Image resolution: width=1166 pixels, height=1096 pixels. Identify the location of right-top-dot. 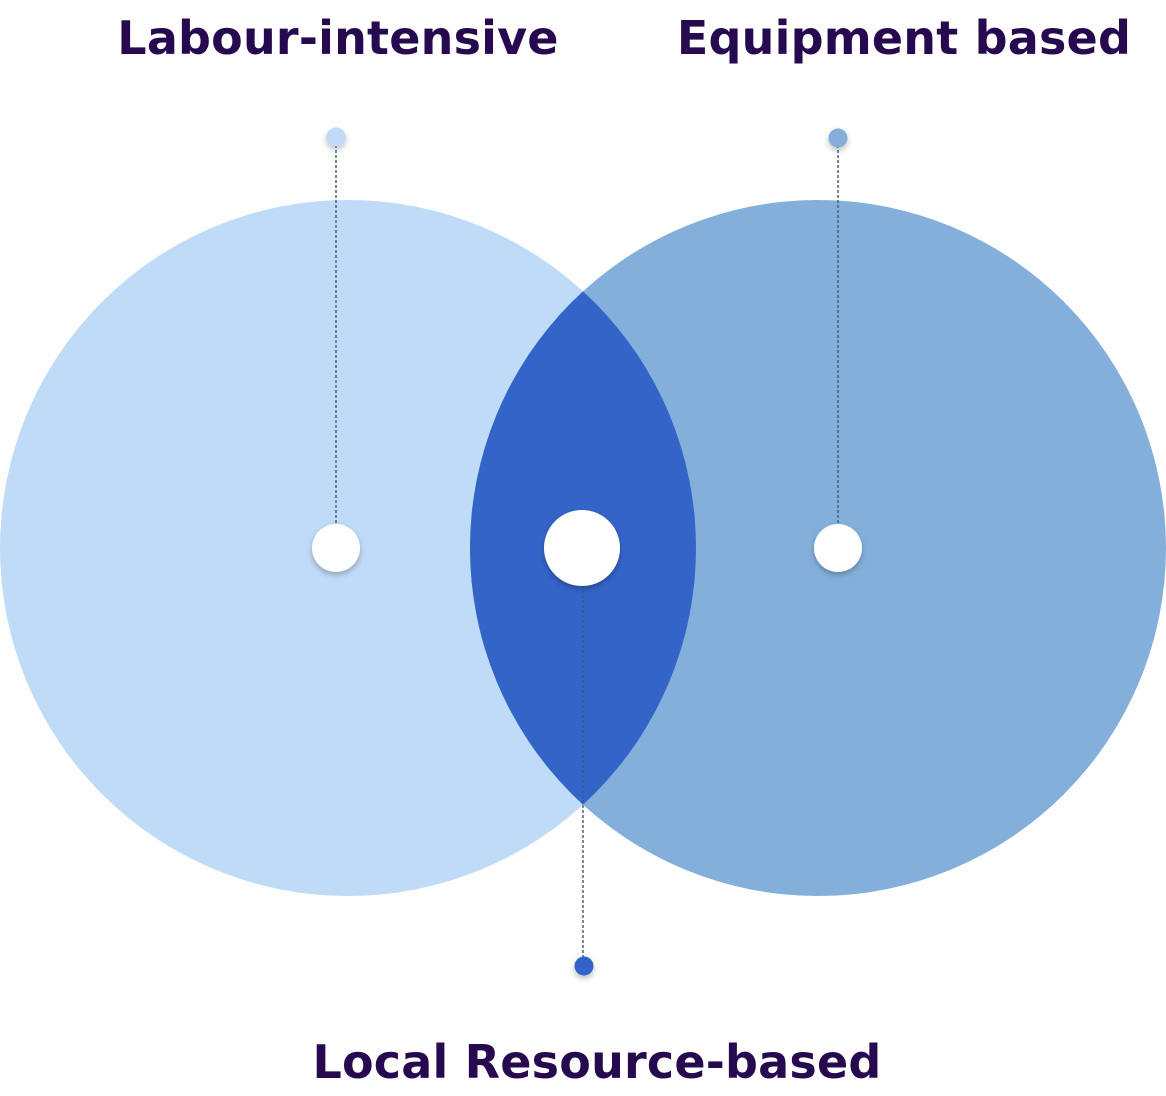
(838, 138).